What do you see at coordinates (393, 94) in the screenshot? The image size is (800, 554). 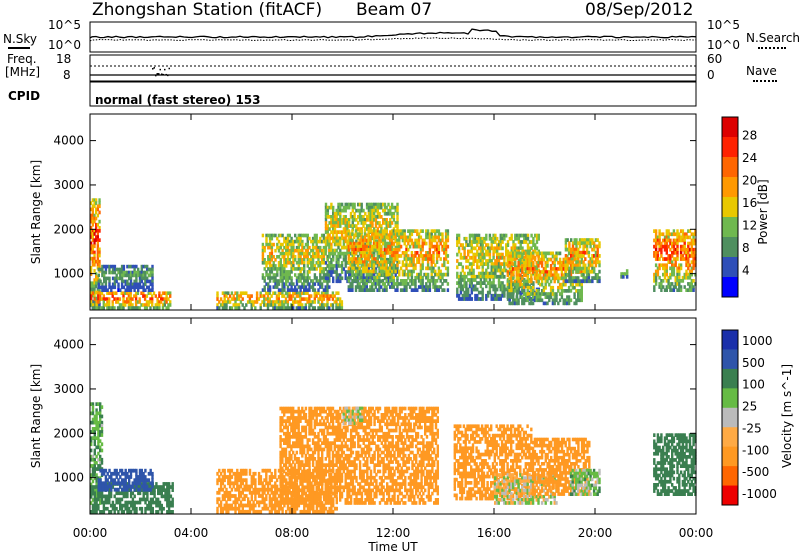 I see `cpid-panel-frame` at bounding box center [393, 94].